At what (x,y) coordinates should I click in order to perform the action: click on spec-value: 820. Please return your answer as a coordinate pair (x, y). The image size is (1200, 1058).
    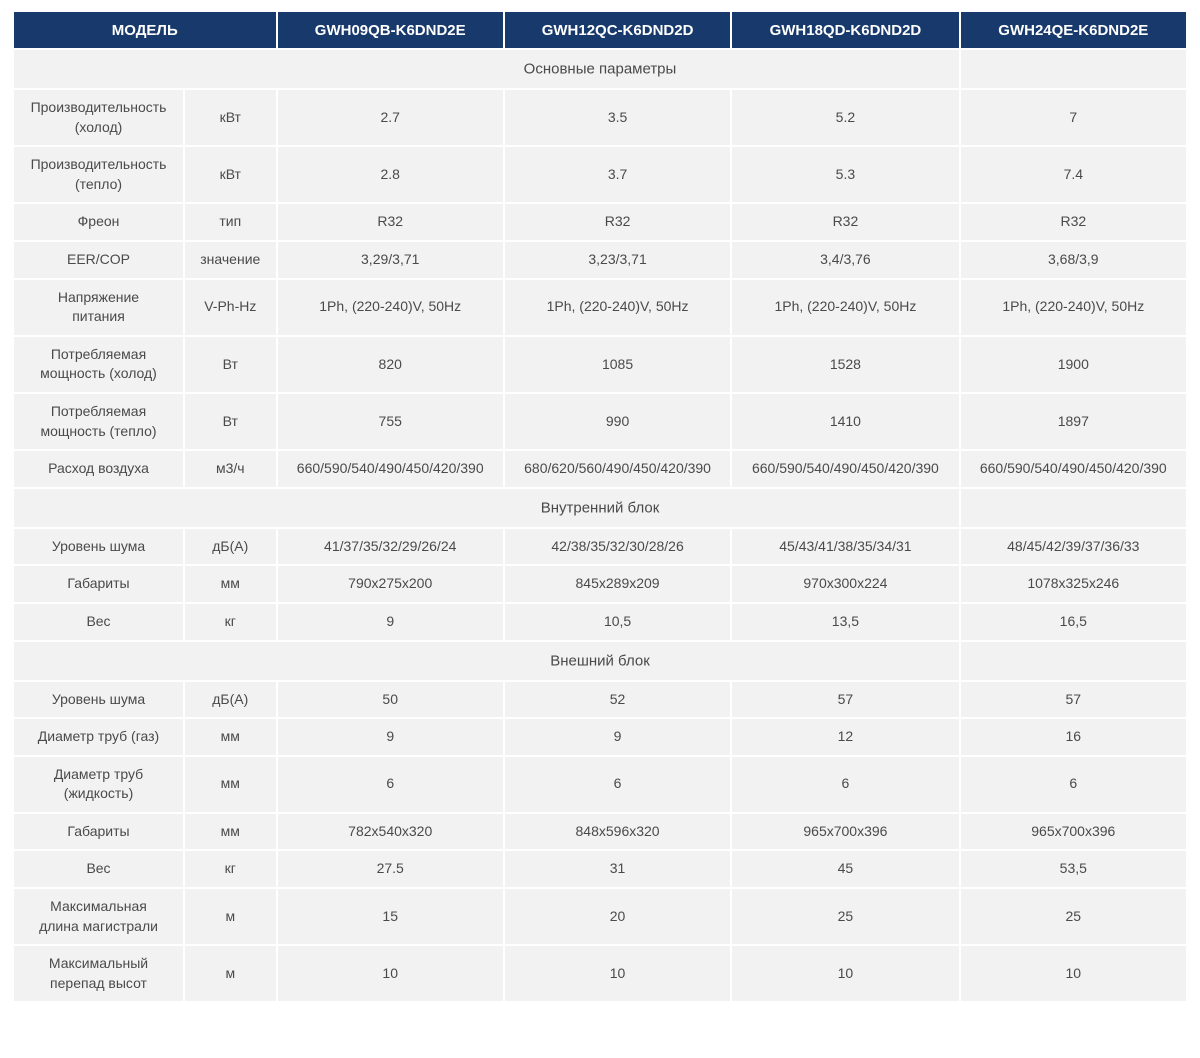
    Looking at the image, I should click on (390, 364).